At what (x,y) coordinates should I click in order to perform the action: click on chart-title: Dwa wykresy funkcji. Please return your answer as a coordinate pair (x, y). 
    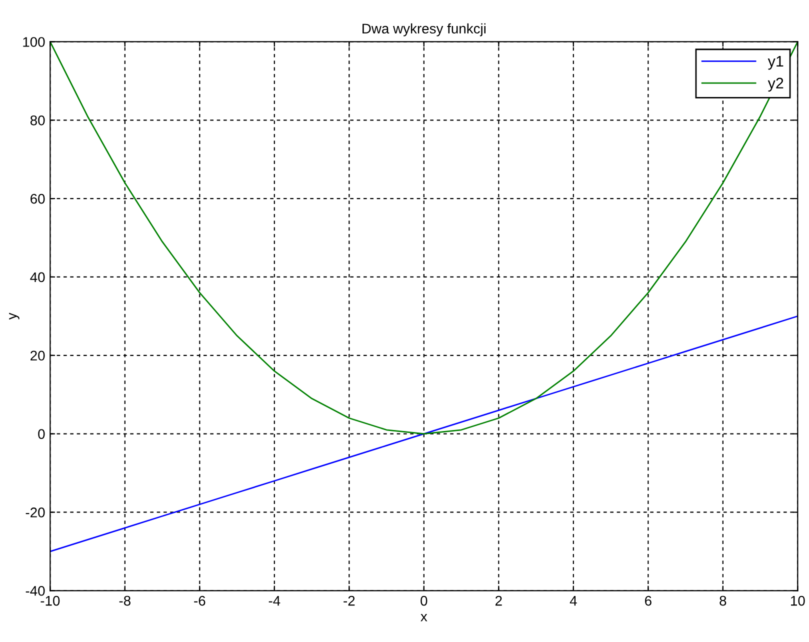
    Looking at the image, I should click on (424, 29).